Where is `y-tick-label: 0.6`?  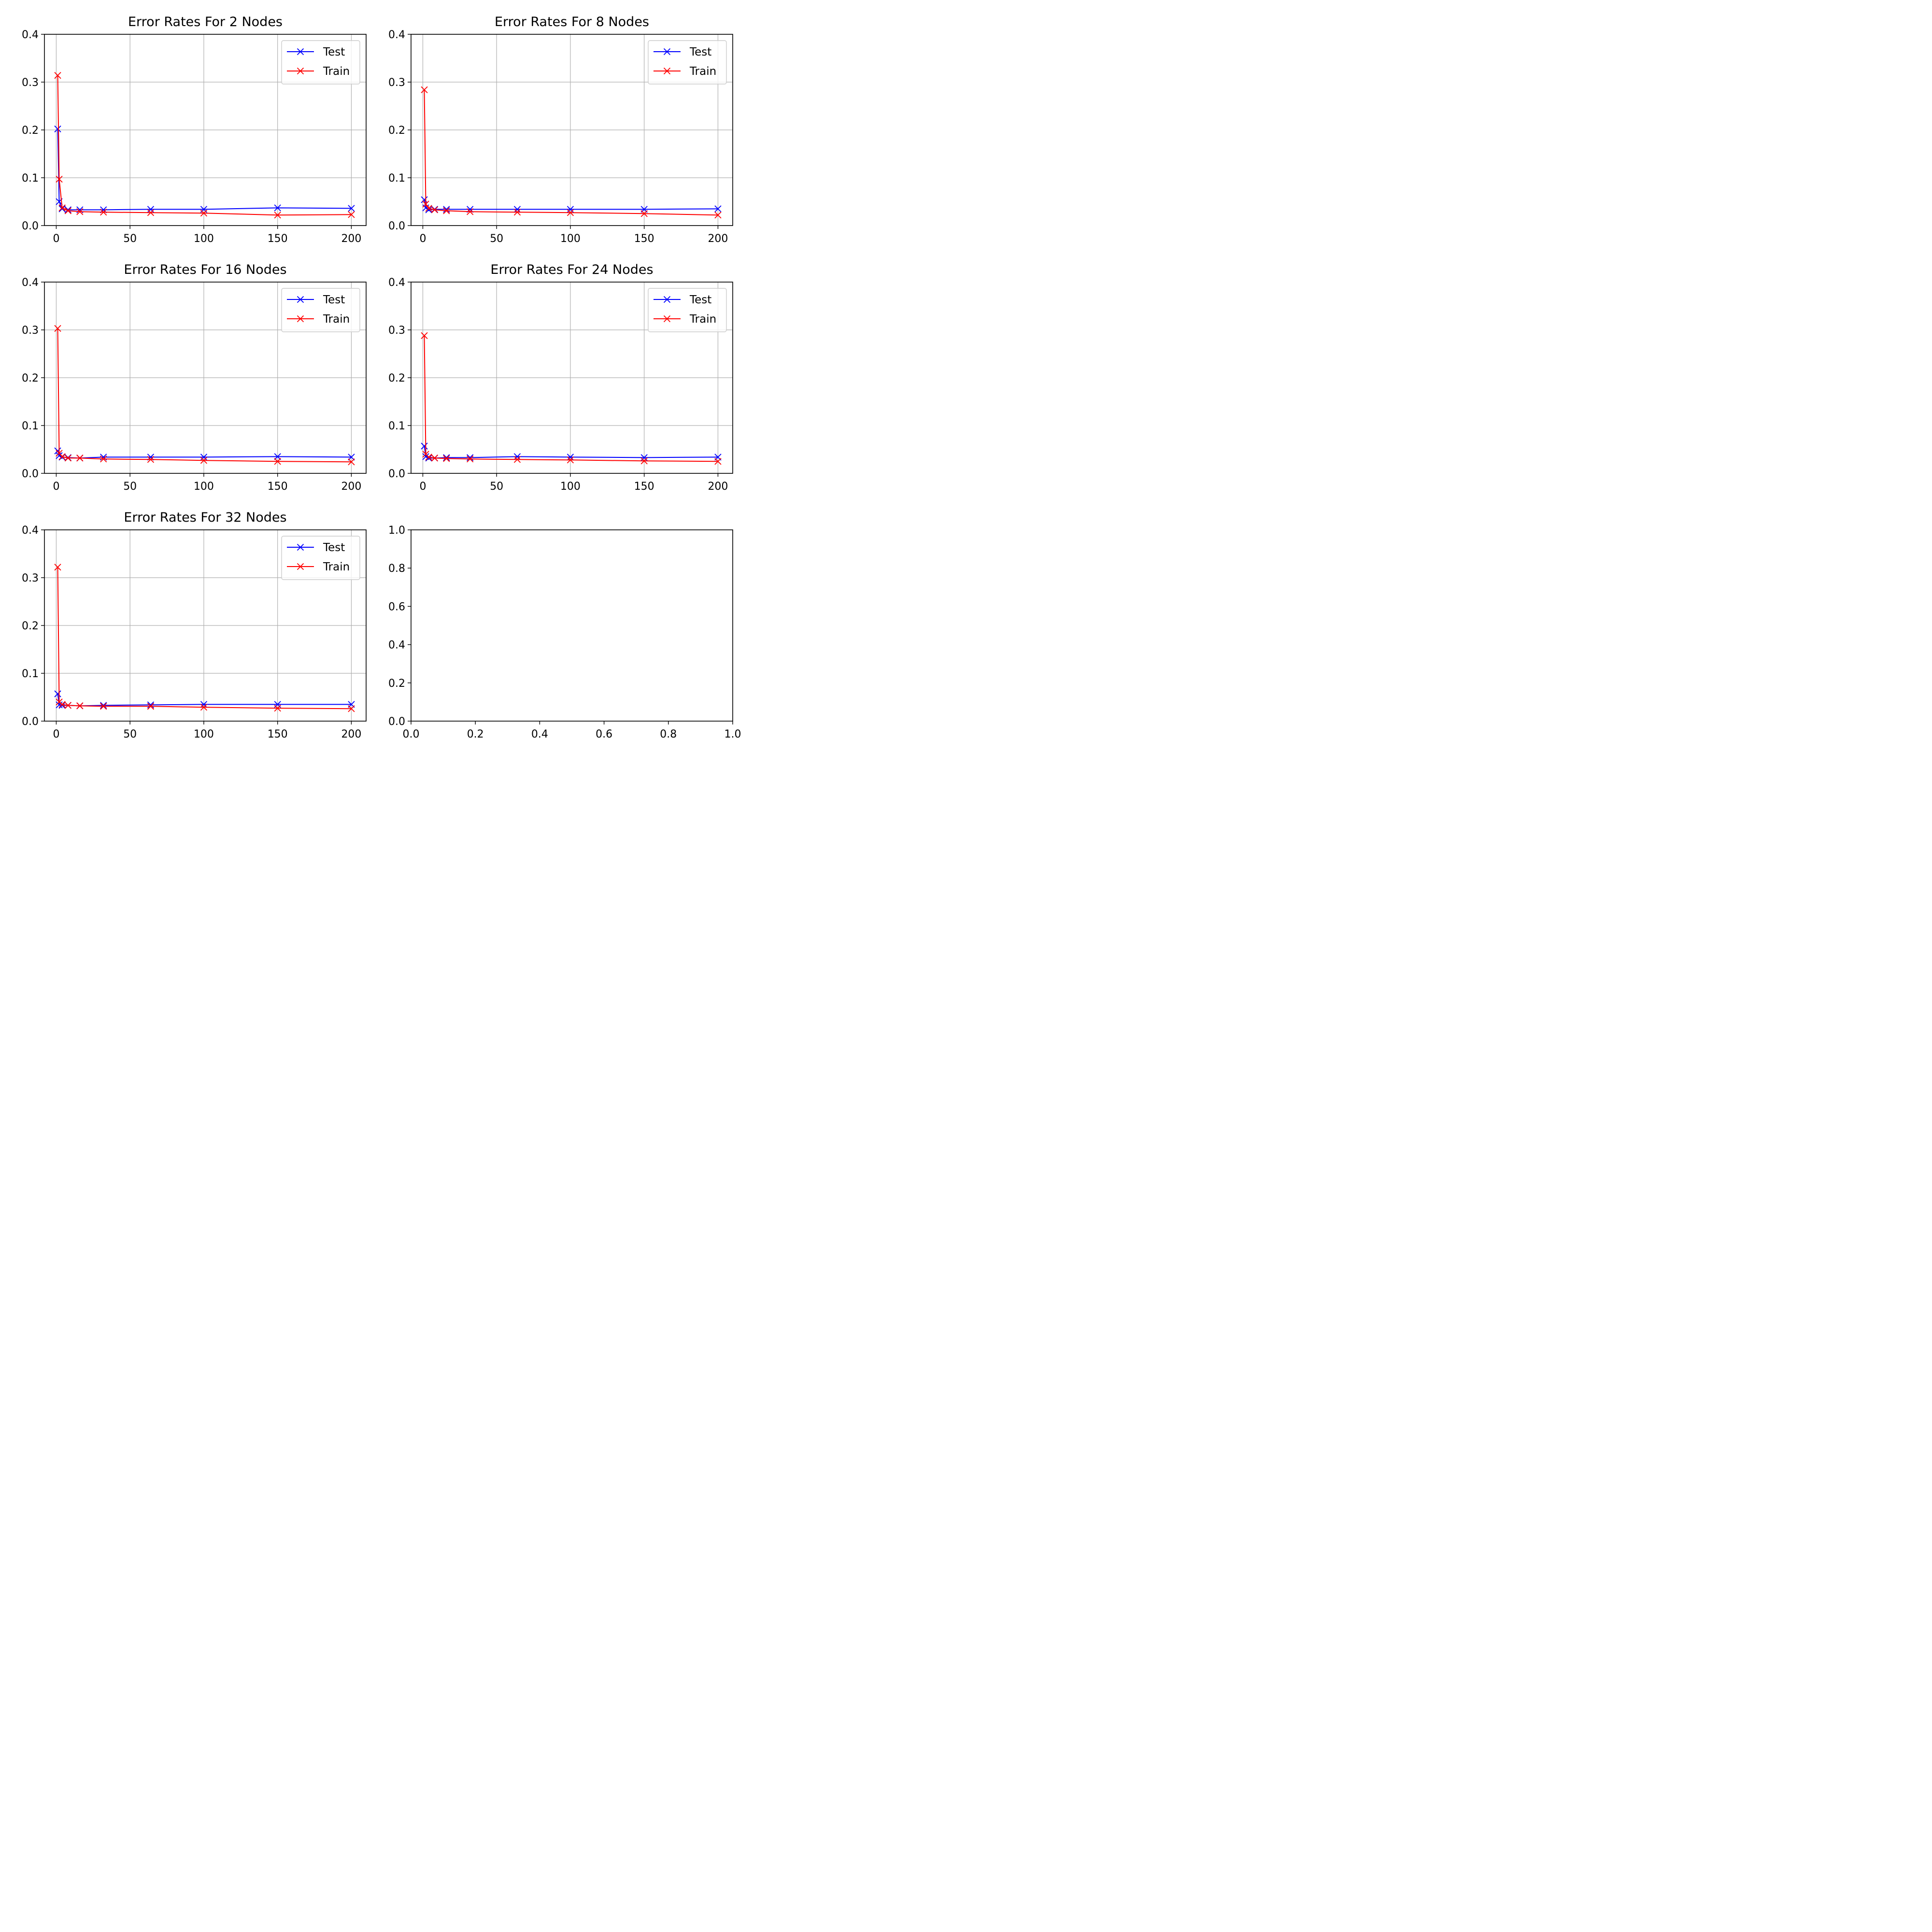
y-tick-label: 0.6 is located at coordinates (396, 607).